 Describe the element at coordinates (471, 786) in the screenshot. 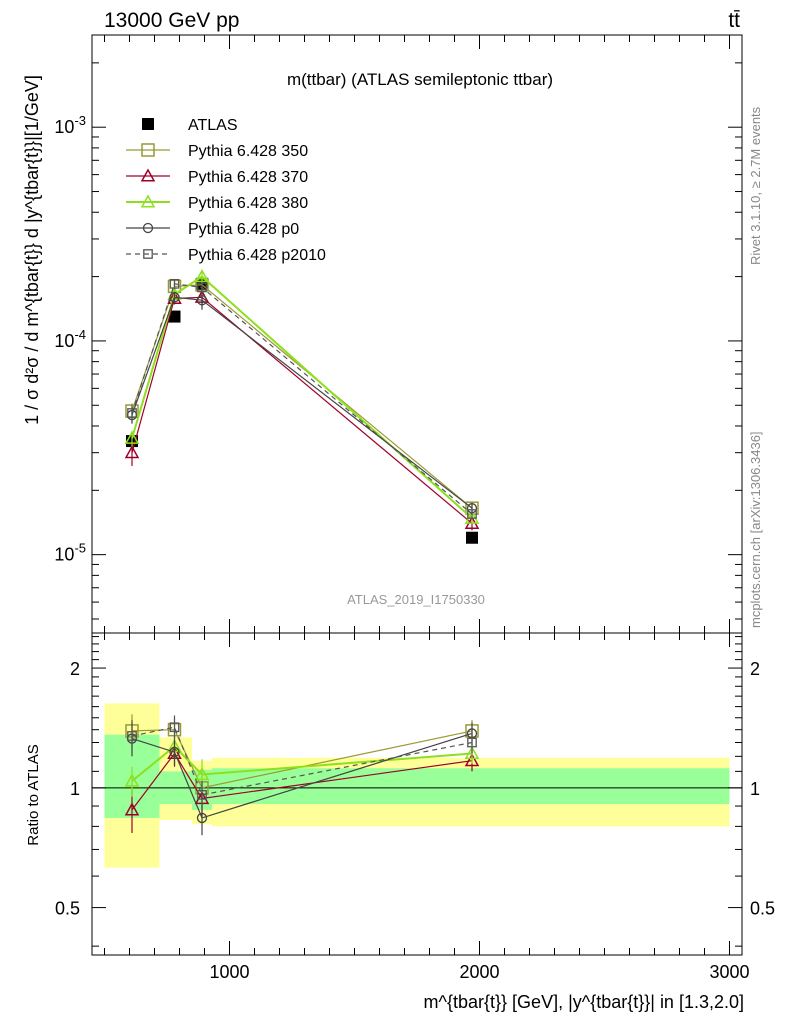

I see `ratio-band-green` at that location.